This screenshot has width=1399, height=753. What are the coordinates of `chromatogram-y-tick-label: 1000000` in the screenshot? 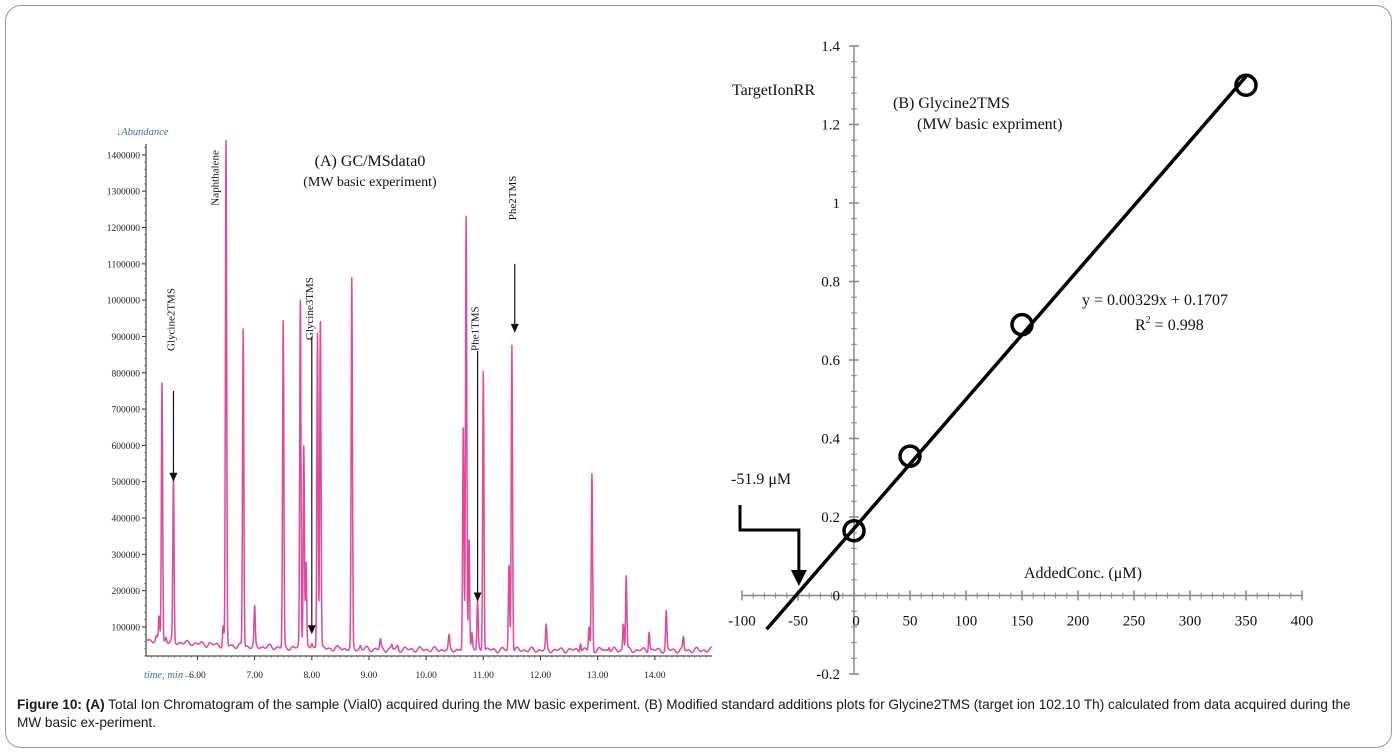 It's located at (124, 302).